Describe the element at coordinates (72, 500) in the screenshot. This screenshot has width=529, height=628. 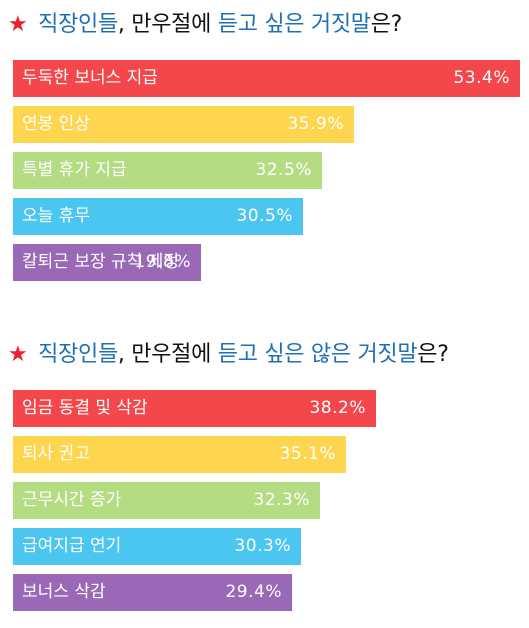
I see `bar-category-label: 근무시간 증가` at that location.